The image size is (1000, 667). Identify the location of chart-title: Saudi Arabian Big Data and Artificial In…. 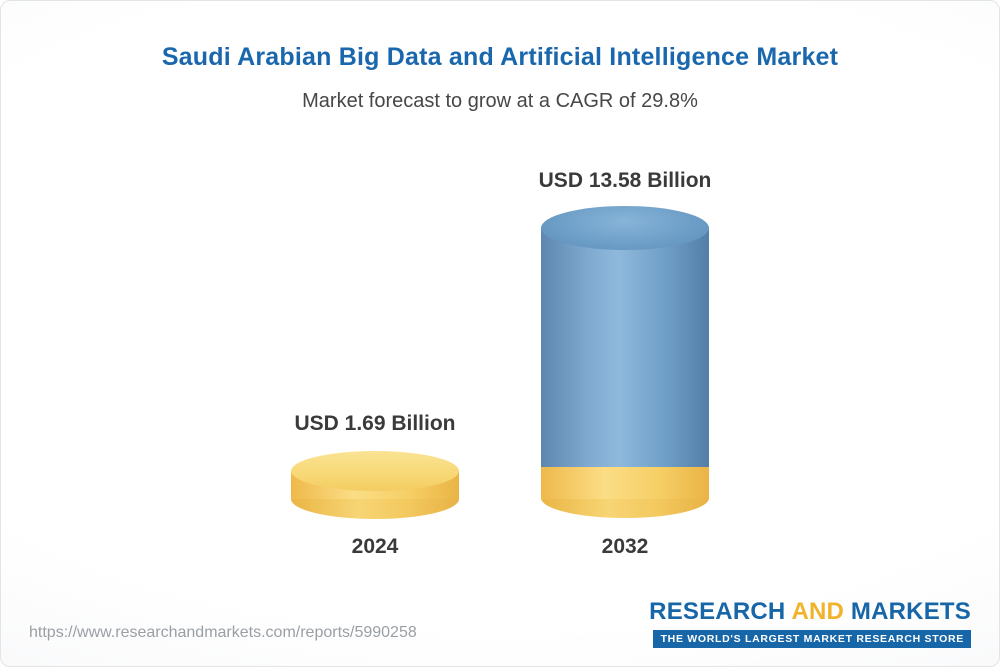
(500, 57).